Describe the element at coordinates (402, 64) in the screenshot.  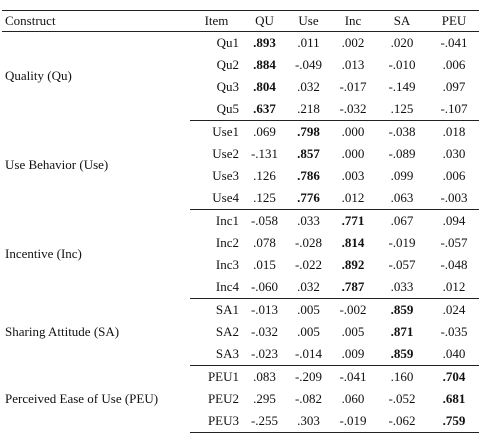
I see `loading-sa: -.010` at that location.